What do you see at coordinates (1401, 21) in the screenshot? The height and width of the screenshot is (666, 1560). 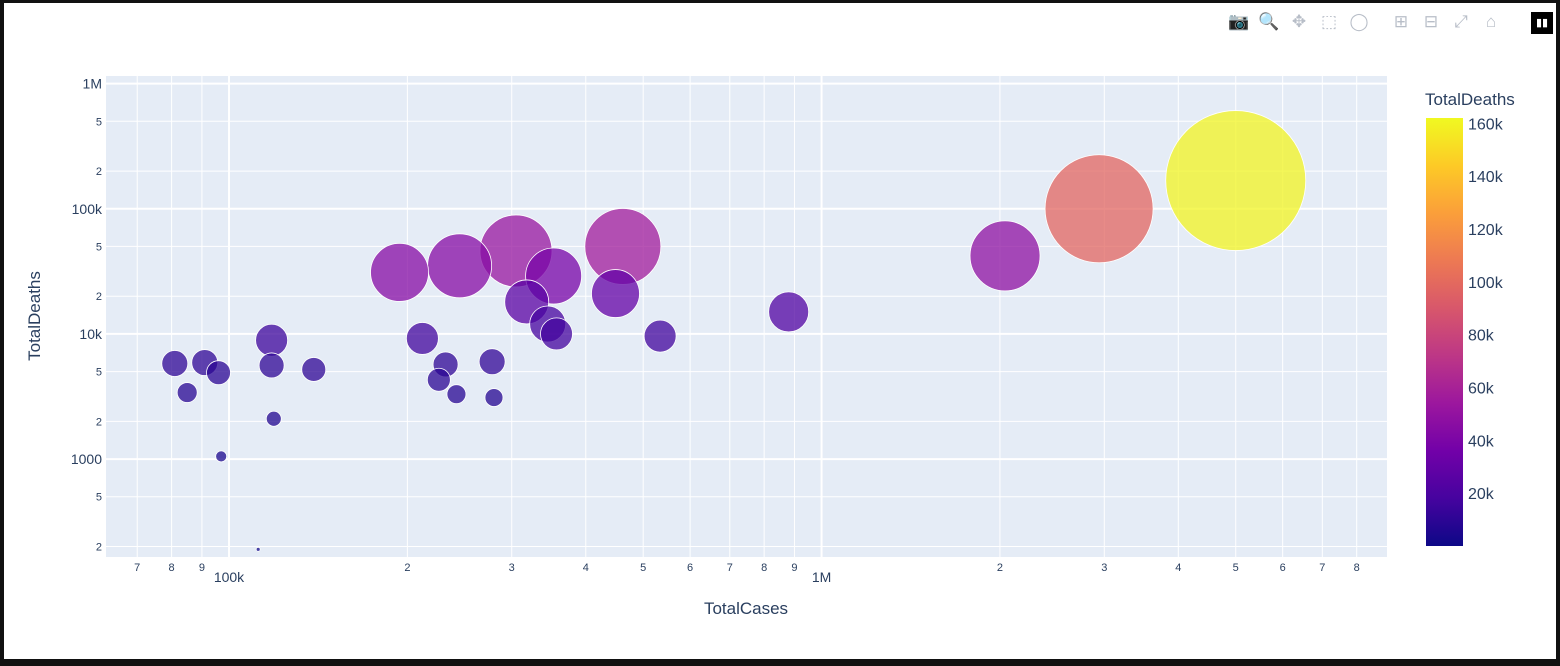 I see `zoom-in-icon: ⊞` at bounding box center [1401, 21].